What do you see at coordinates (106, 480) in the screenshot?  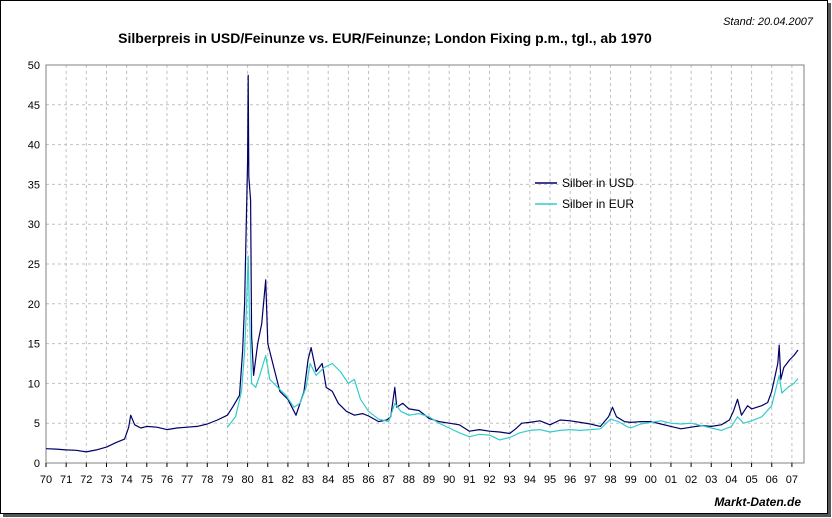 I see `x-tick-label: 73` at bounding box center [106, 480].